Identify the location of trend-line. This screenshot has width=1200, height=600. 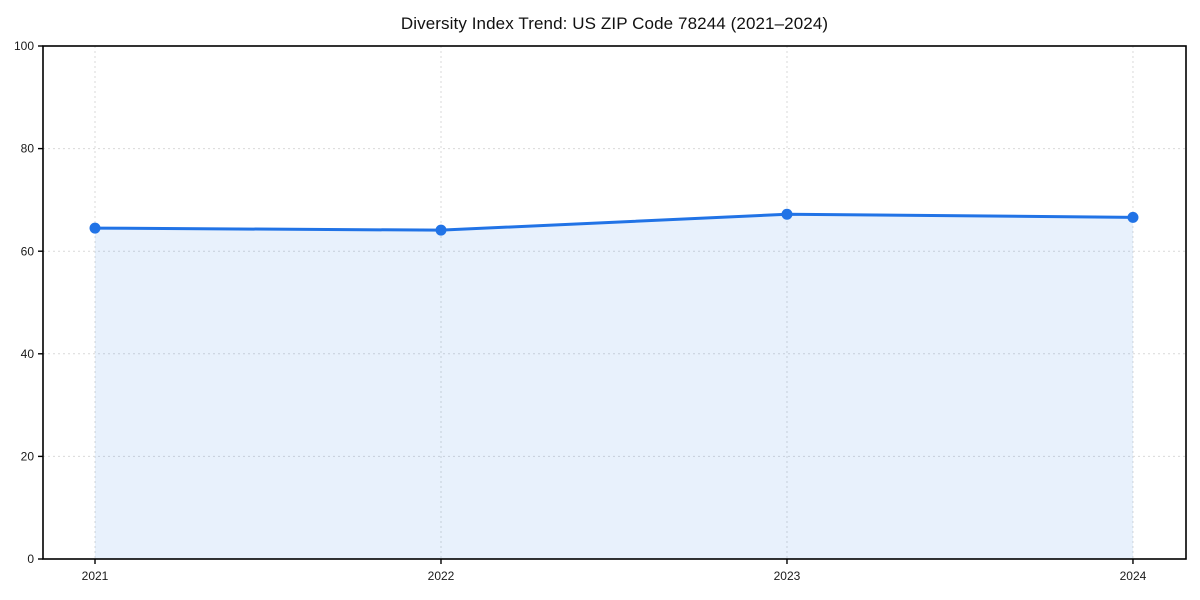
(614, 222).